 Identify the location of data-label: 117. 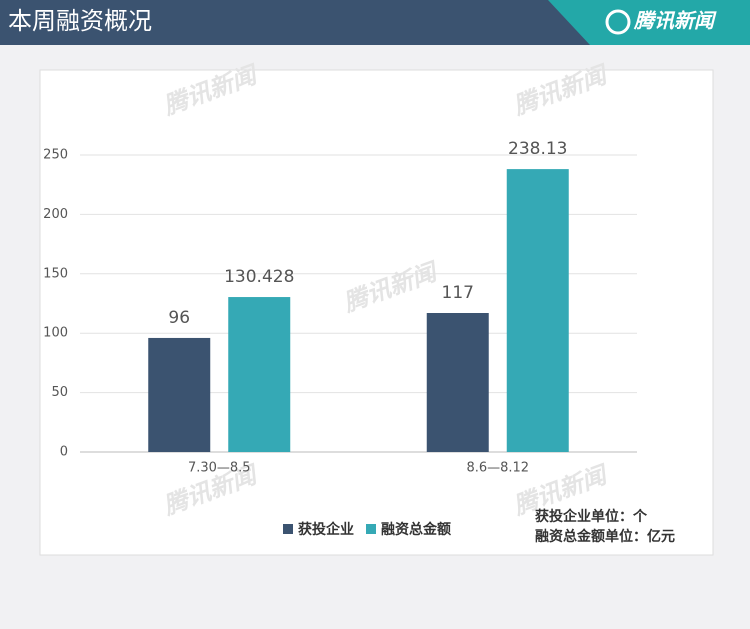
(458, 293).